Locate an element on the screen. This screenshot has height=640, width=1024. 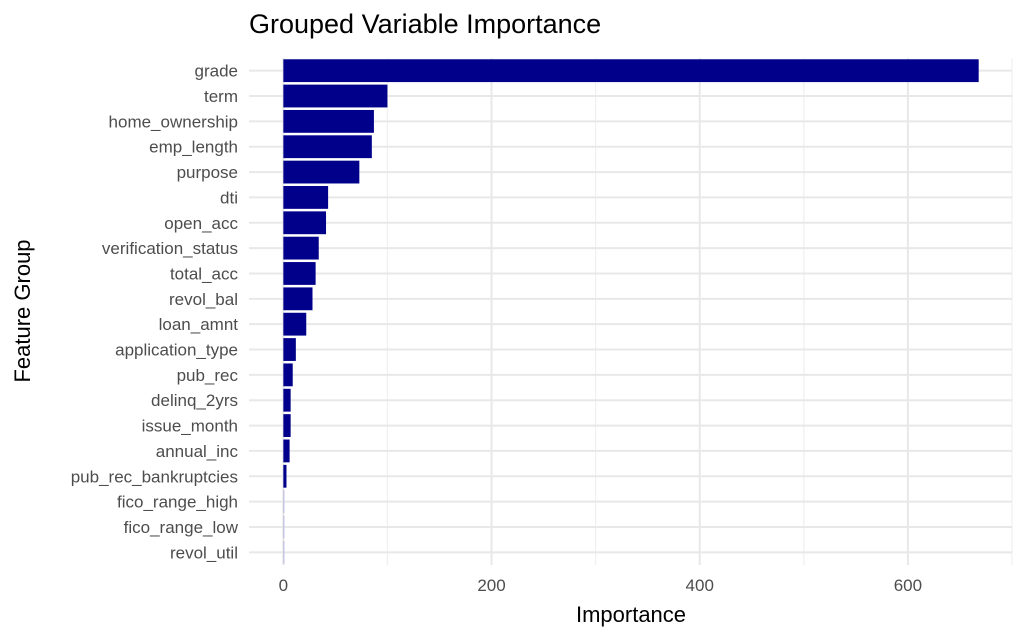
bar-issue-month is located at coordinates (287, 425).